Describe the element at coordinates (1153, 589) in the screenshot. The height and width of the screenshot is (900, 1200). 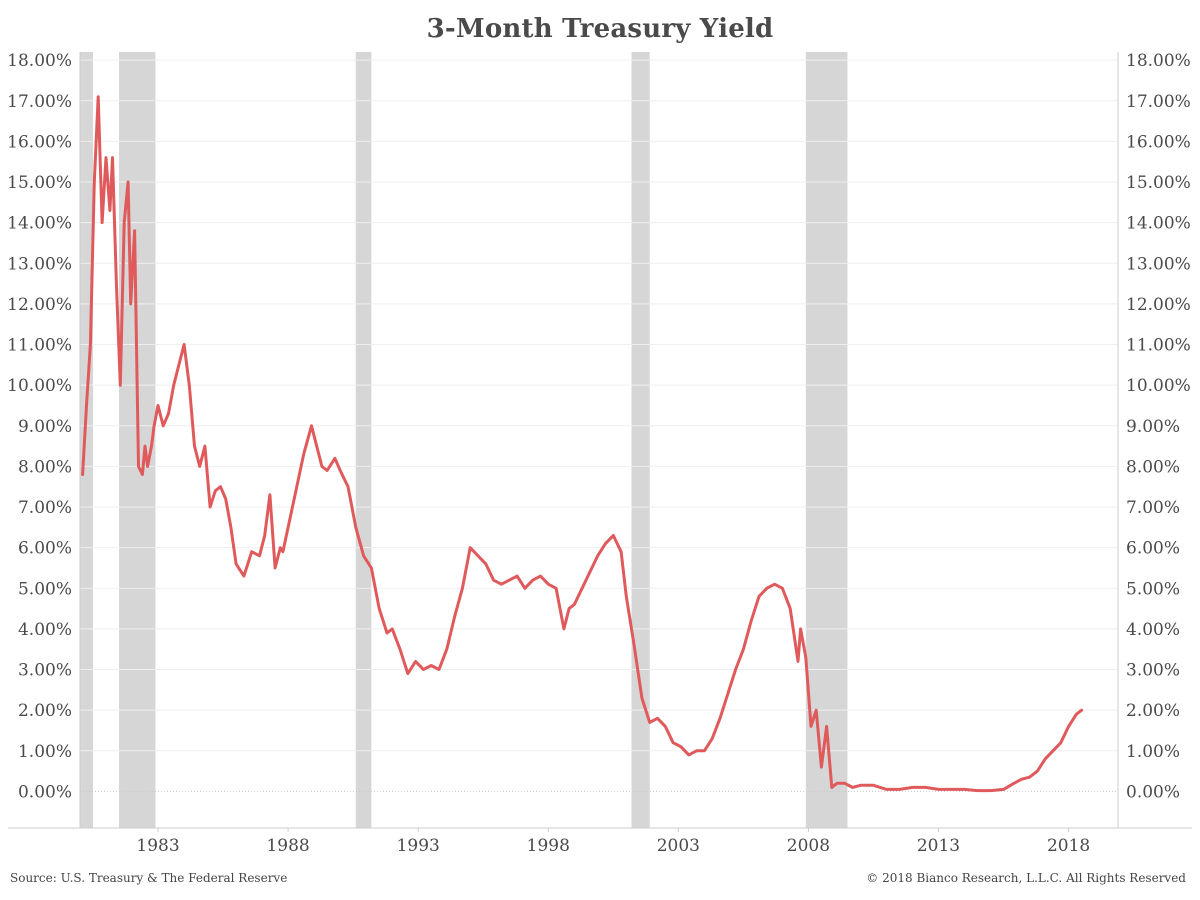
I see `right-y-tick-label: 5.00%` at that location.